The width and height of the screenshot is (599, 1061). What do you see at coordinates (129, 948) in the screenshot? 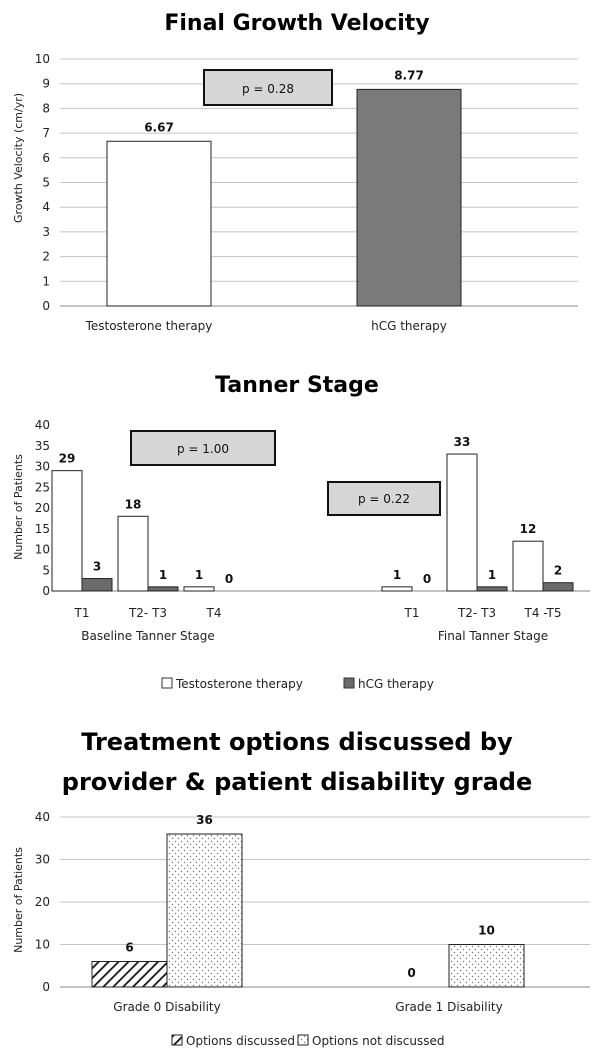
I see `data-label: 6` at bounding box center [129, 948].